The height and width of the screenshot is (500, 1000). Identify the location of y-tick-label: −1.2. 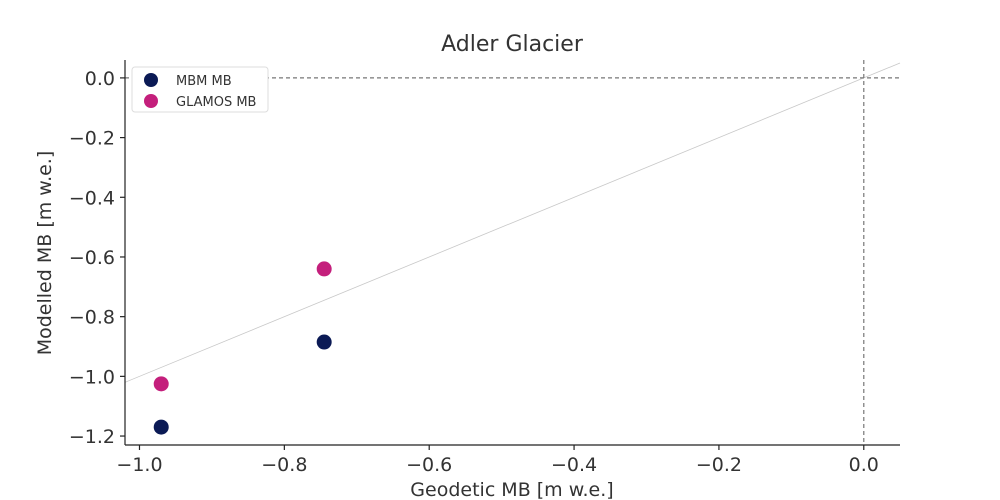
(92, 437).